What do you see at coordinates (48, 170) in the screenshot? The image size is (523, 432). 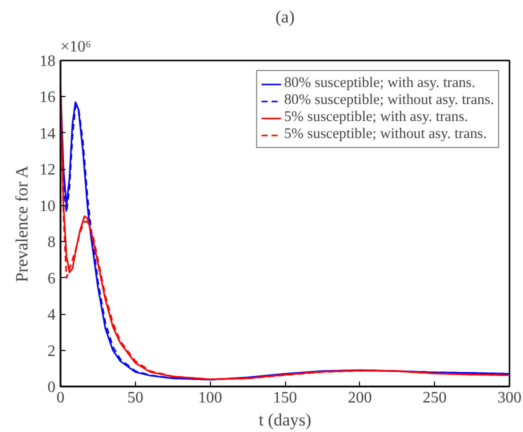 I see `y-tick-label: 12` at bounding box center [48, 170].